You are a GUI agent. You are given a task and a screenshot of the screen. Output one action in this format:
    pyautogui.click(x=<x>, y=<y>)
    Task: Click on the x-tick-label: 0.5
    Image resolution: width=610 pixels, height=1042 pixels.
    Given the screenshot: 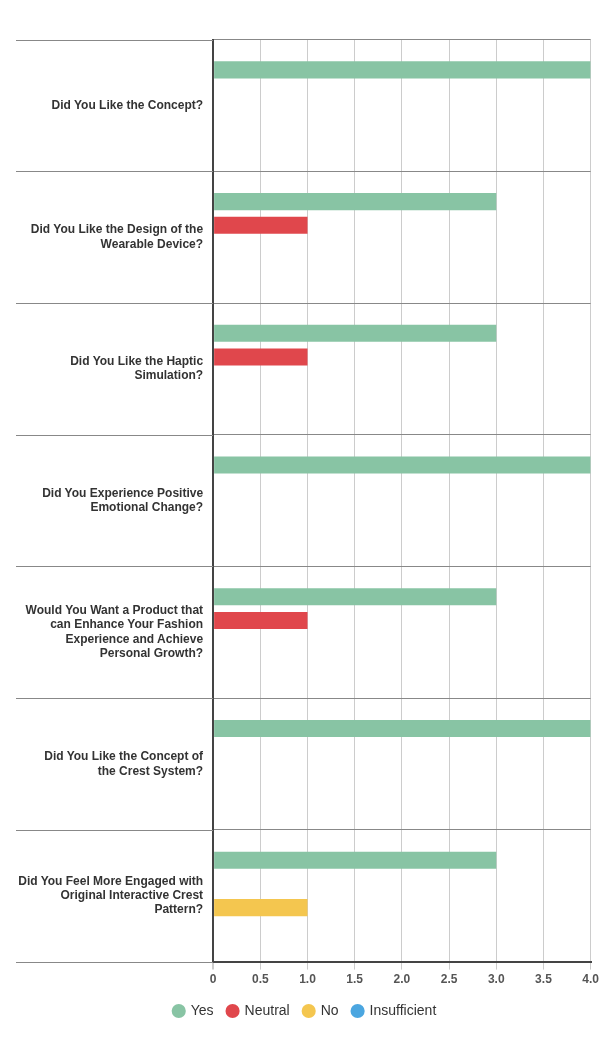 What is the action you would take?
    pyautogui.click(x=260, y=979)
    